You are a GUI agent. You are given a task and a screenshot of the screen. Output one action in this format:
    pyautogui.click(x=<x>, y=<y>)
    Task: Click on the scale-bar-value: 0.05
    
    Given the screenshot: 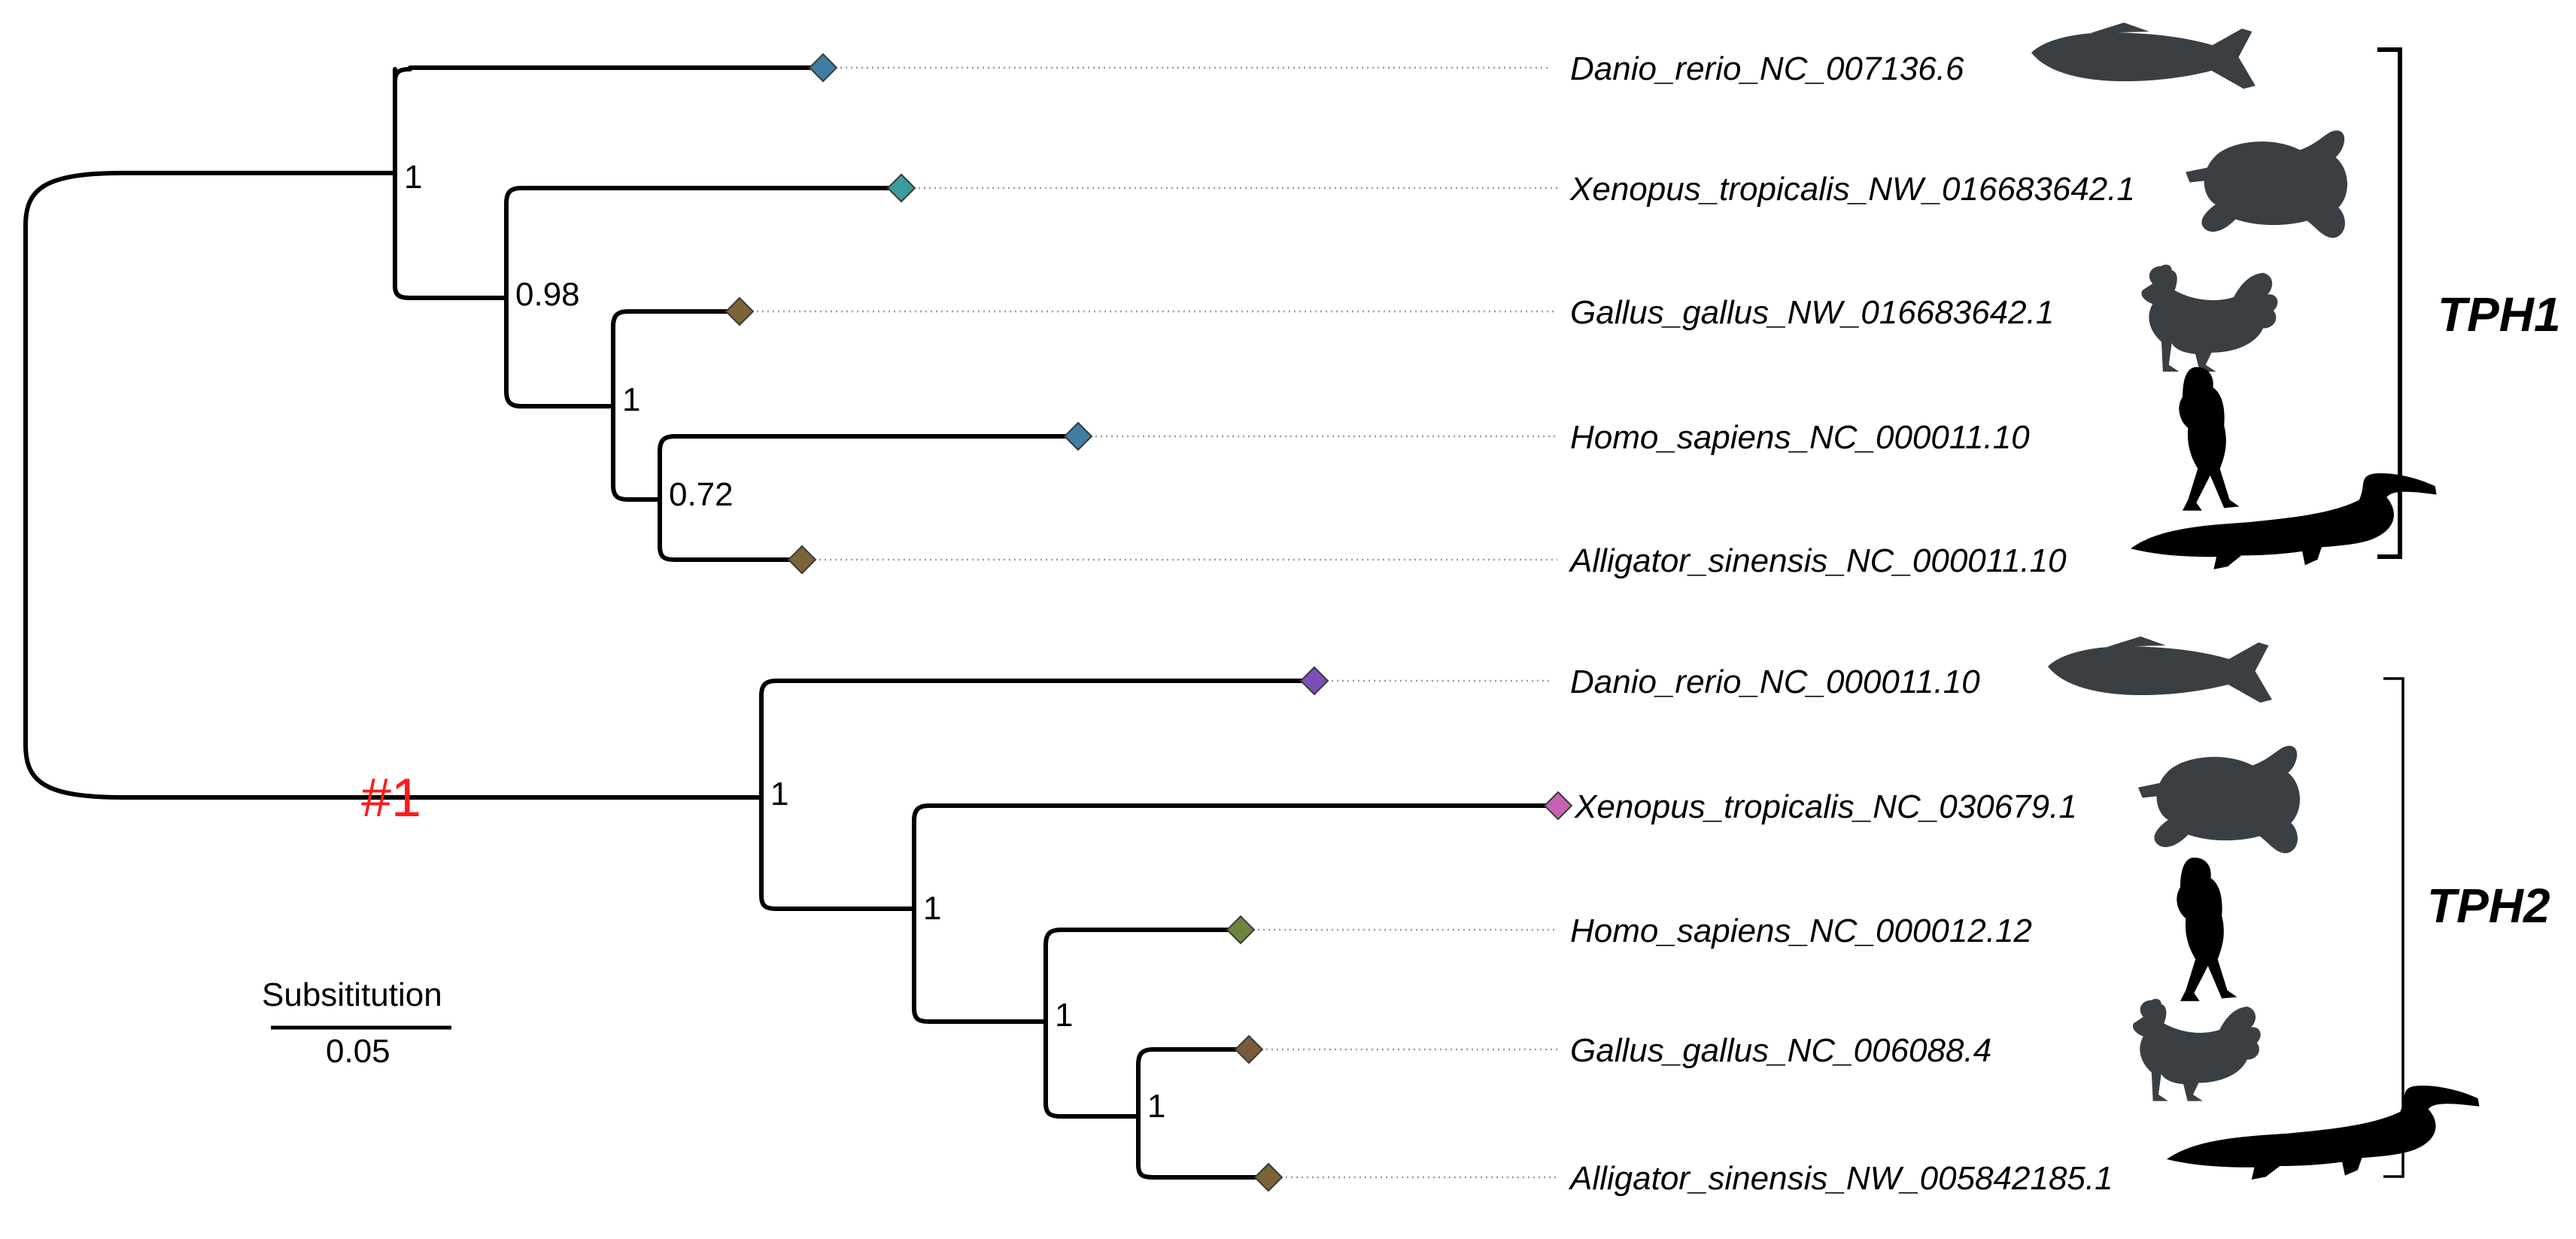 What is the action you would take?
    pyautogui.click(x=358, y=1051)
    